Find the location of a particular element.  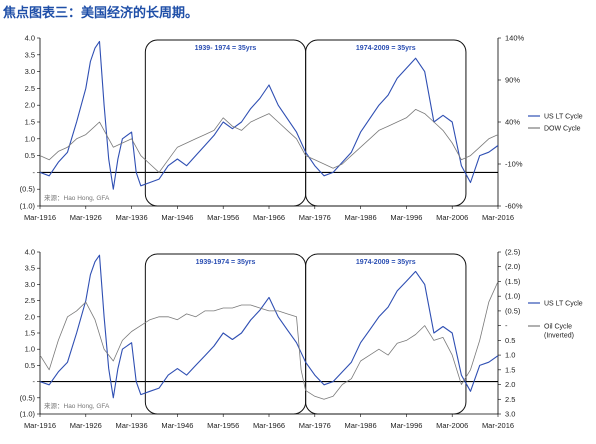

chart-title: 焦点图表三：美国经济的长周期。 is located at coordinates (101, 13).